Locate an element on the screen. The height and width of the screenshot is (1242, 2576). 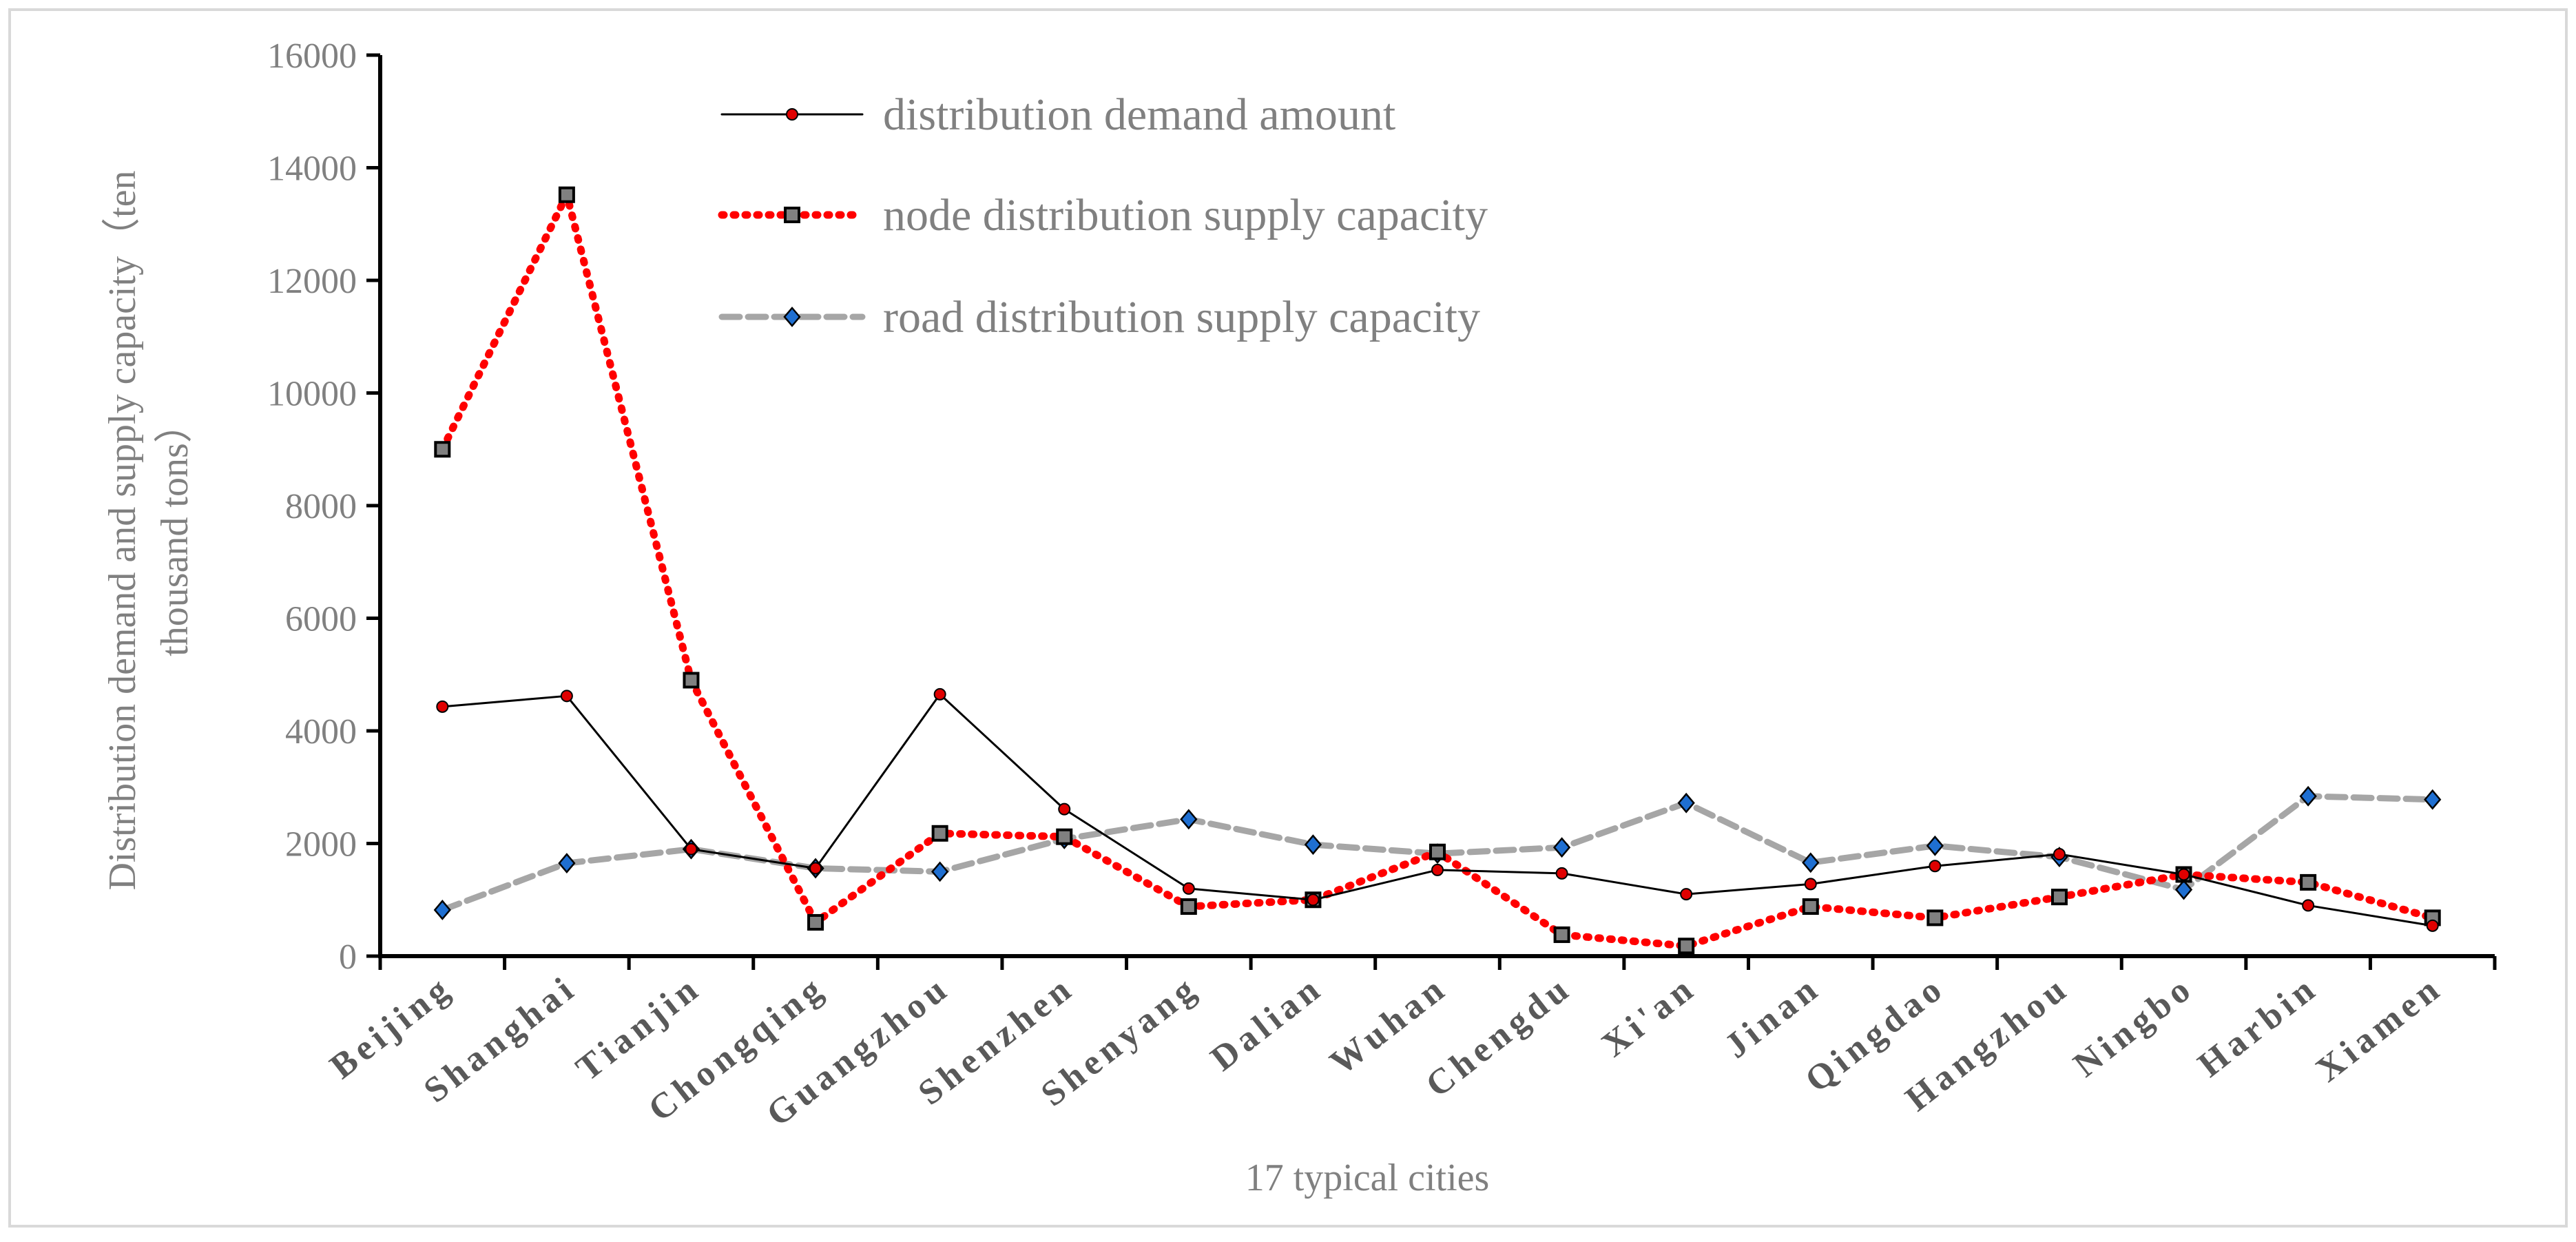
x-axis-title: 17 typical cities is located at coordinates (1367, 1178).